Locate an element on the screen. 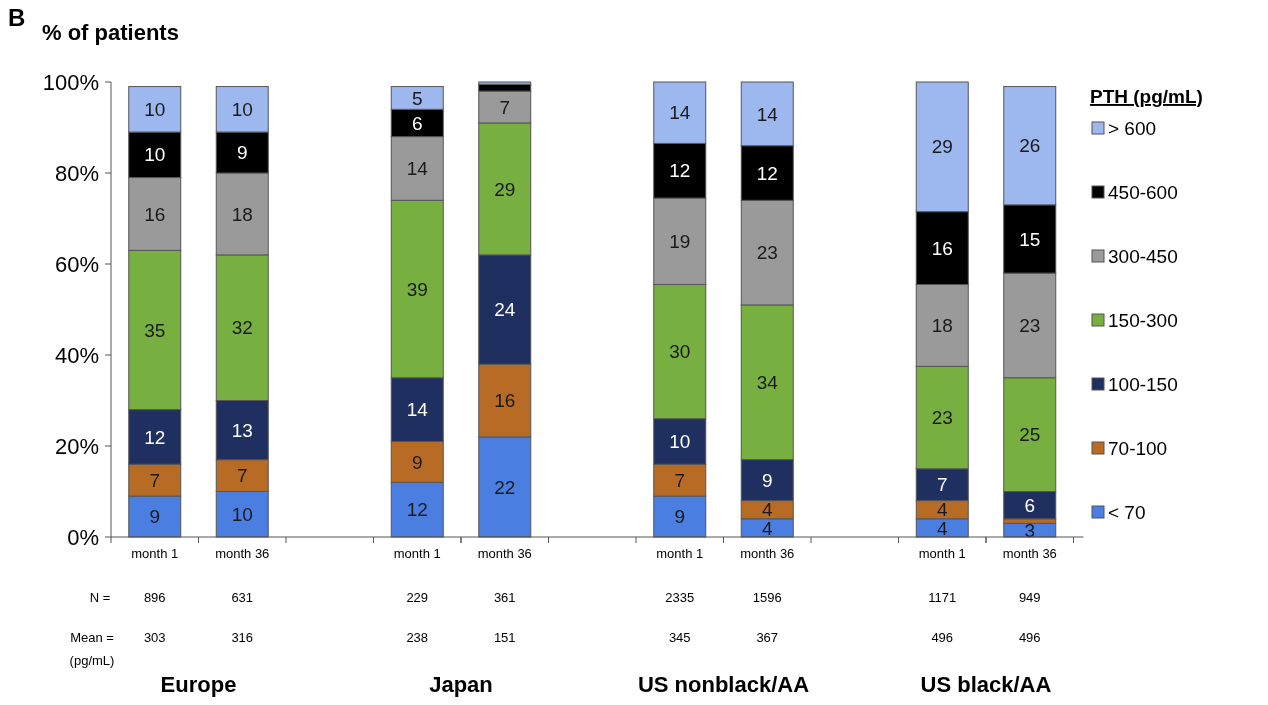 This screenshot has width=1268, height=705. legend-label: 70-100 is located at coordinates (1138, 448).